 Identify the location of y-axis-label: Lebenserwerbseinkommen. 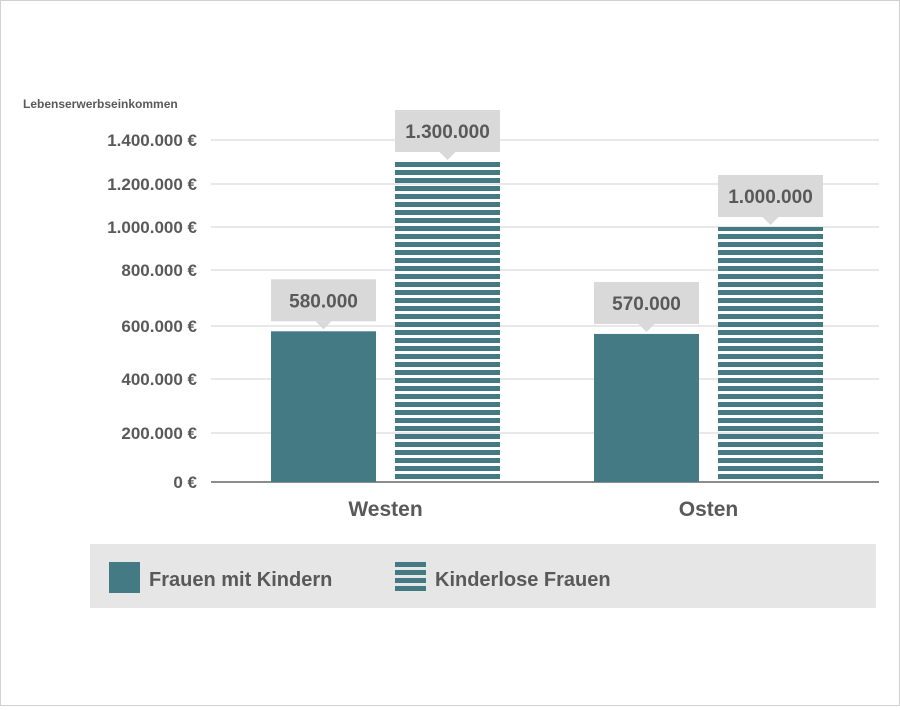
(100, 104).